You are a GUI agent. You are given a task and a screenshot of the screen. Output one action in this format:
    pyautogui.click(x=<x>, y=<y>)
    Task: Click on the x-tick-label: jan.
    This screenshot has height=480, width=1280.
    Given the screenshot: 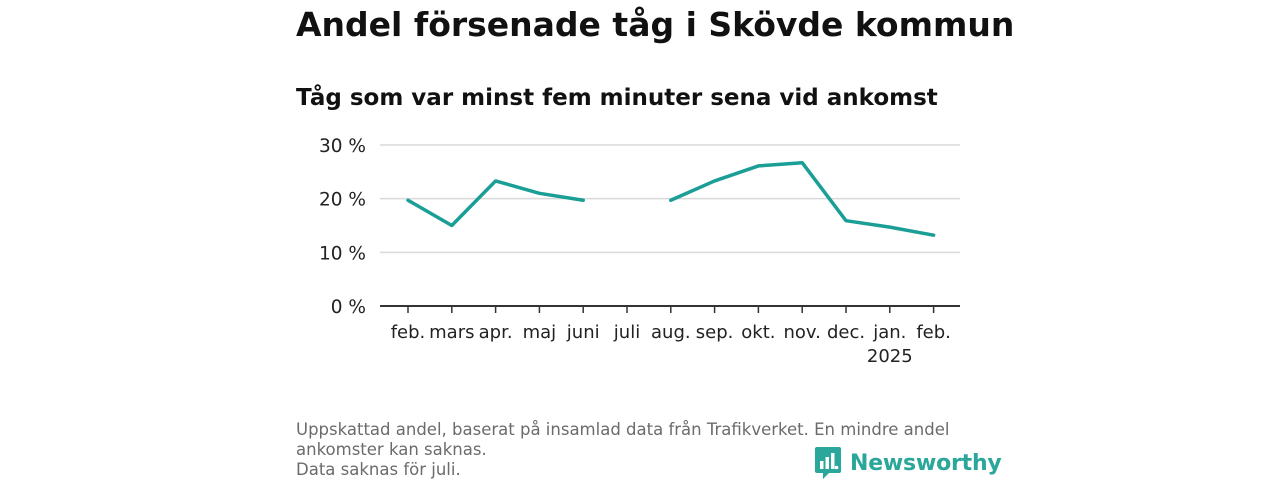 What is the action you would take?
    pyautogui.click(x=889, y=332)
    